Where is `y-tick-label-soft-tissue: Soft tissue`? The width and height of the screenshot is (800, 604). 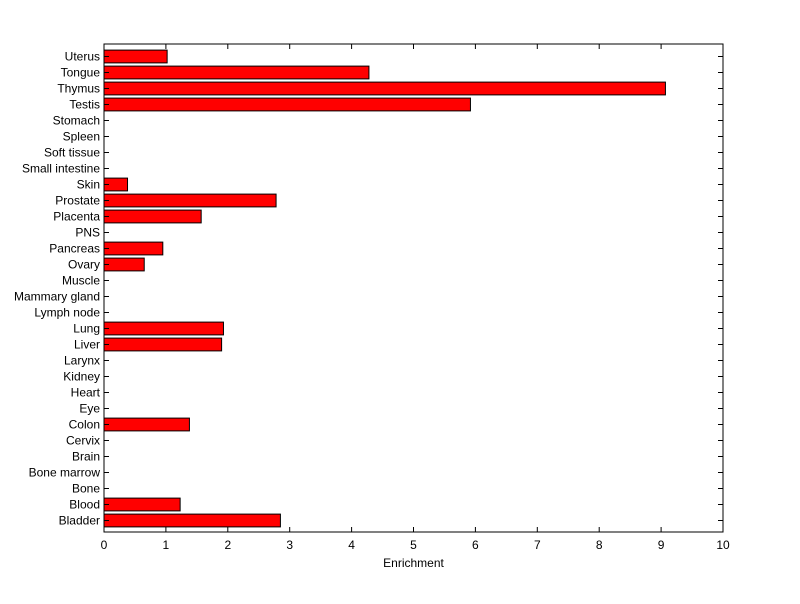
y-tick-label-soft-tissue: Soft tissue is located at coordinates (72, 153).